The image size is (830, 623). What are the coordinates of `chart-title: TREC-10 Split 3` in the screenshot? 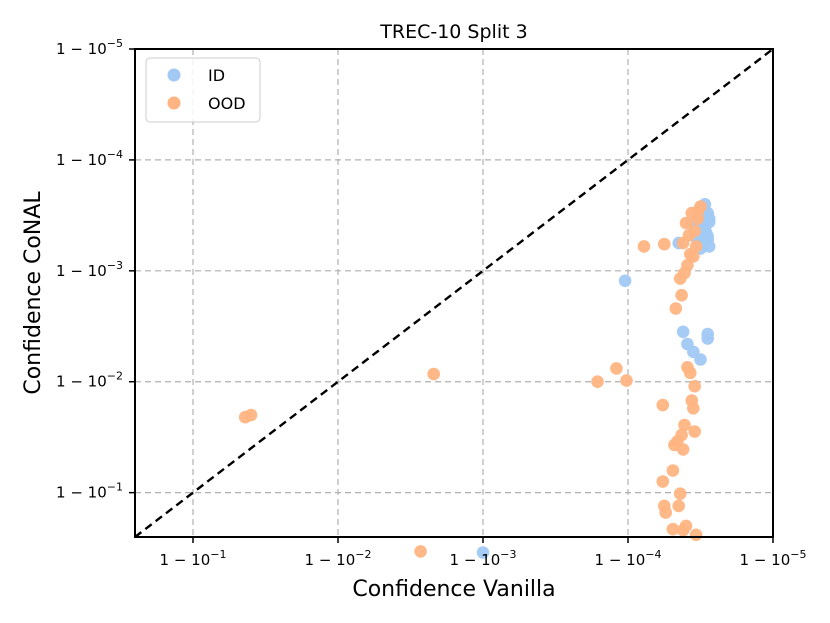 It's located at (453, 32).